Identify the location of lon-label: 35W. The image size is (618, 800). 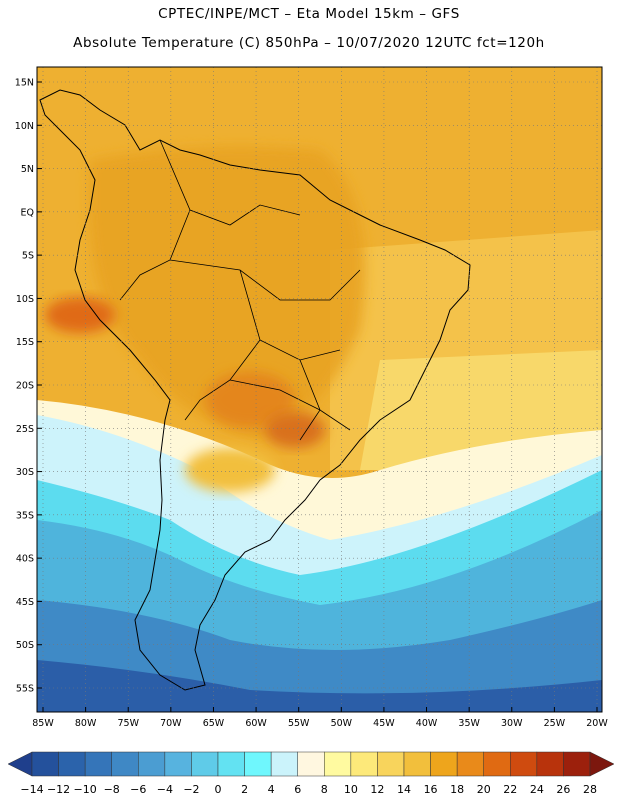
(469, 723).